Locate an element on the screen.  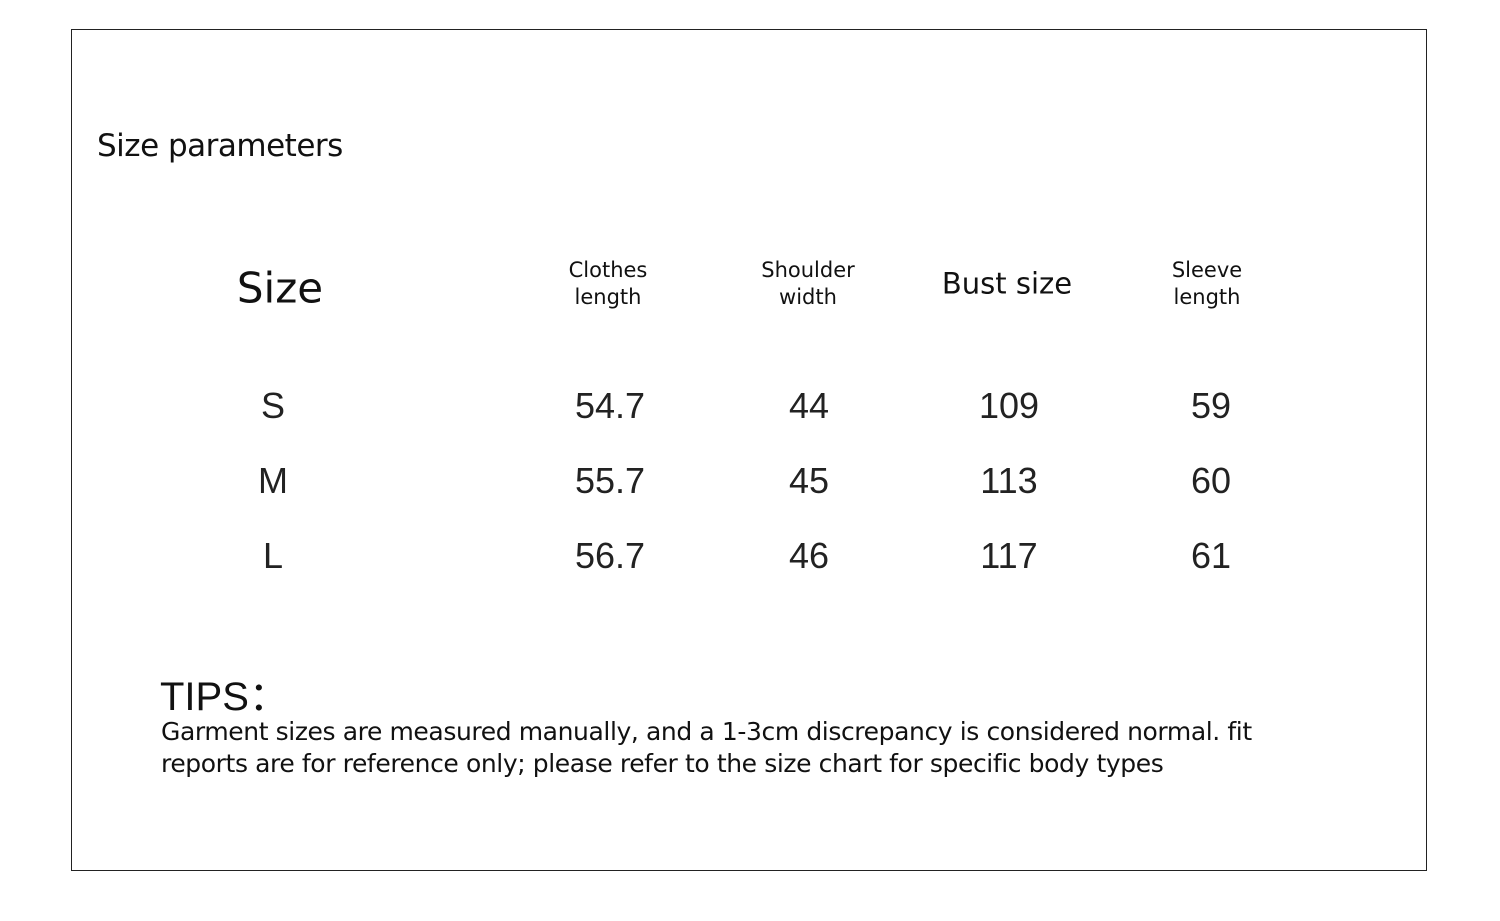
column-header: Shoulder width is located at coordinates (808, 283).